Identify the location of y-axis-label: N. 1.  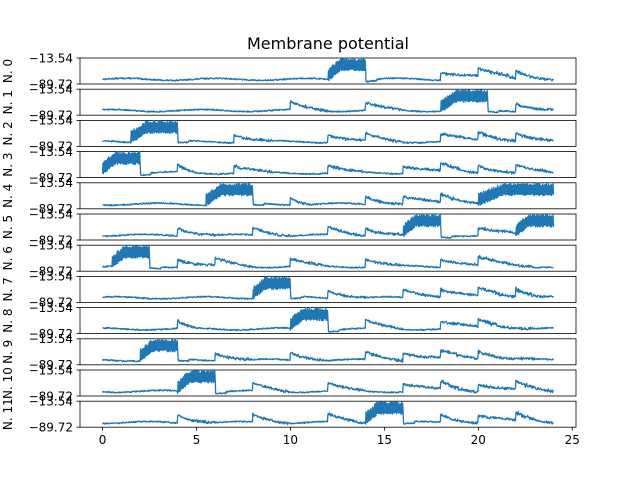
(8, 102).